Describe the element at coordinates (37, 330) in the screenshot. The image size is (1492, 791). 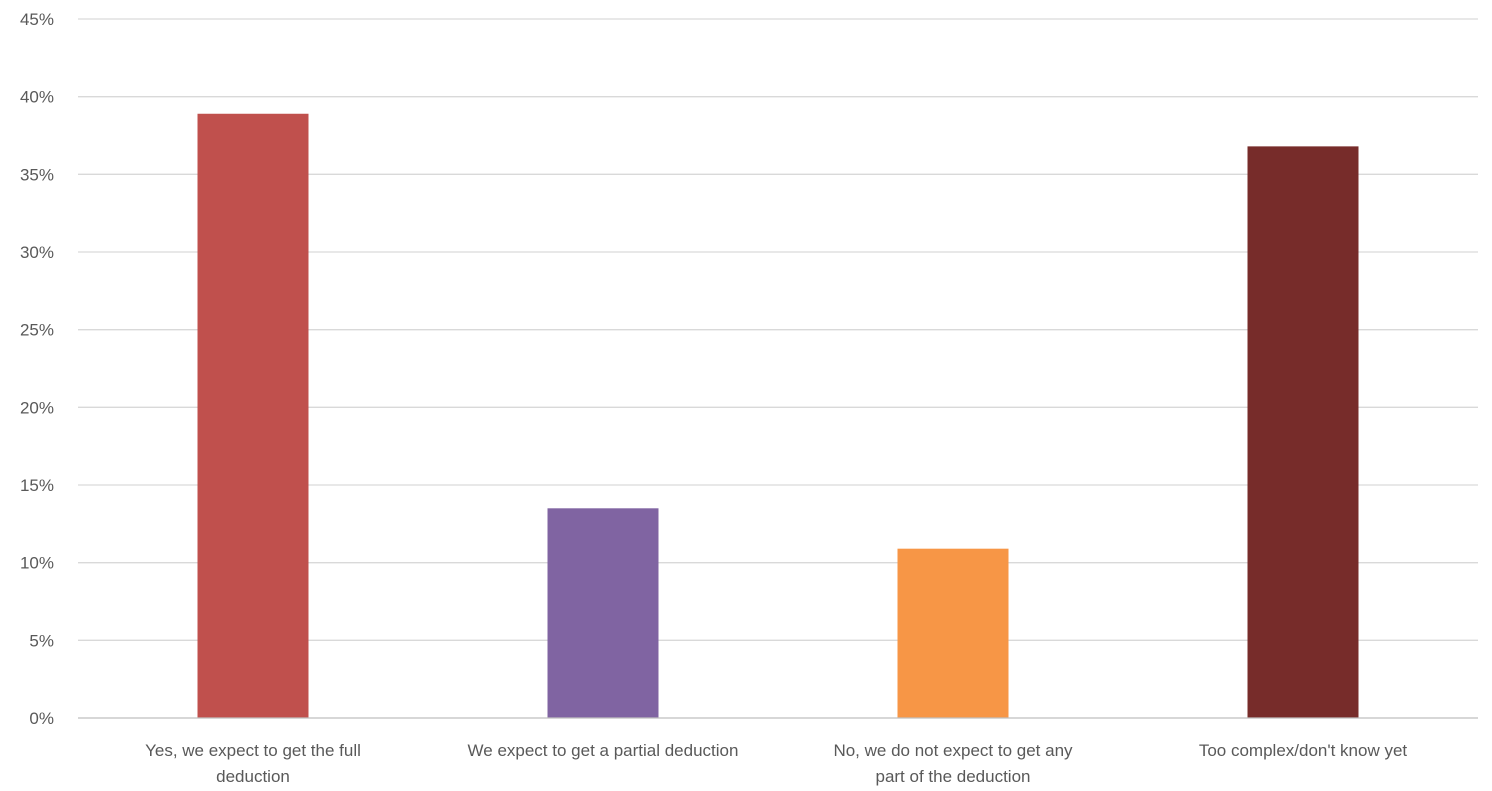
I see `y-tick-label: 25%` at that location.